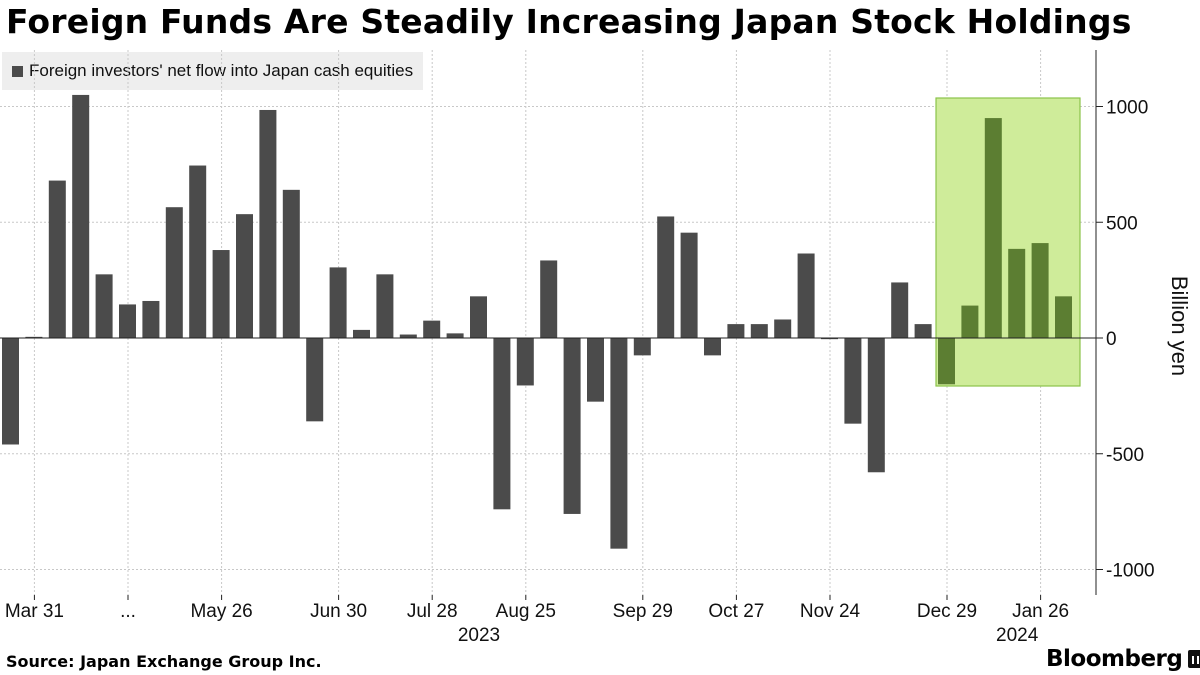 Image resolution: width=1200 pixels, height=675 pixels. I want to click on x-tick-label: Nov 24, so click(830, 611).